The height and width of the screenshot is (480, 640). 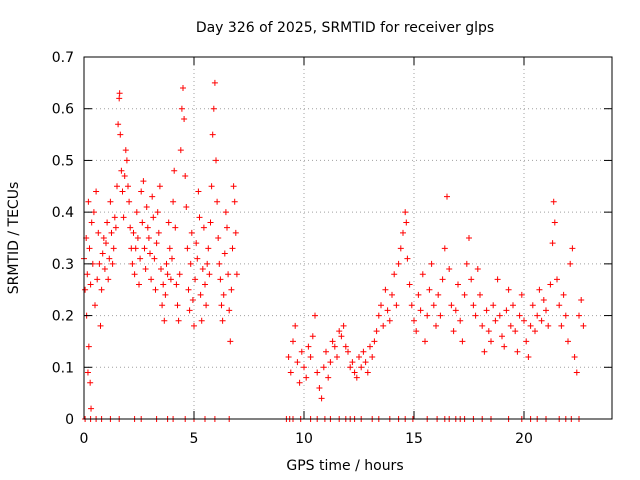 What do you see at coordinates (14, 238) in the screenshot?
I see `y-axis-label: SRMTID / TECUs` at bounding box center [14, 238].